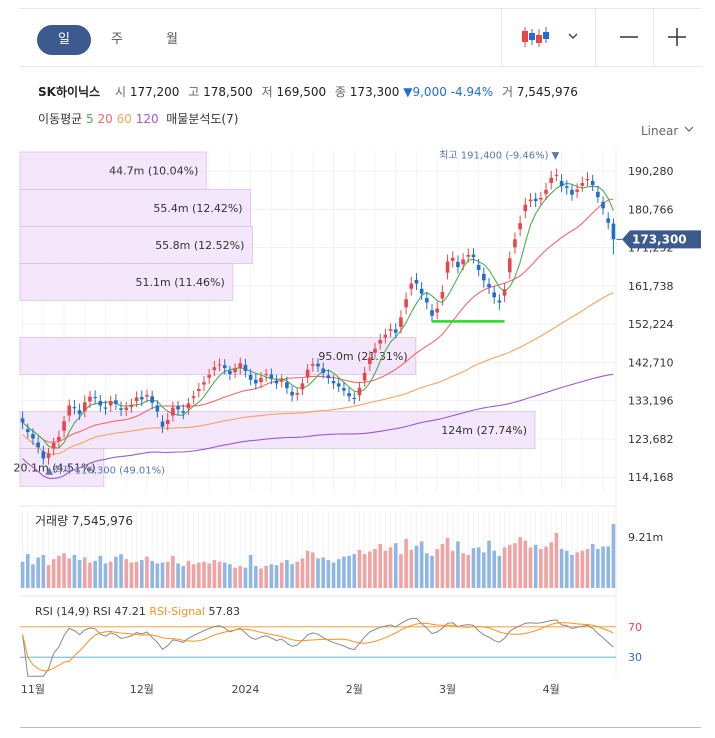  What do you see at coordinates (117, 39) in the screenshot?
I see `period-weekly-button: 주` at bounding box center [117, 39].